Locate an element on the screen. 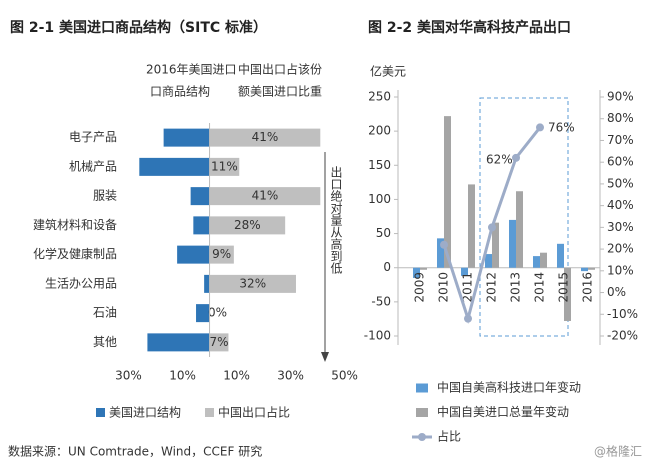 The width and height of the screenshot is (655, 464). y2-tick-label: 10% is located at coordinates (620, 270).